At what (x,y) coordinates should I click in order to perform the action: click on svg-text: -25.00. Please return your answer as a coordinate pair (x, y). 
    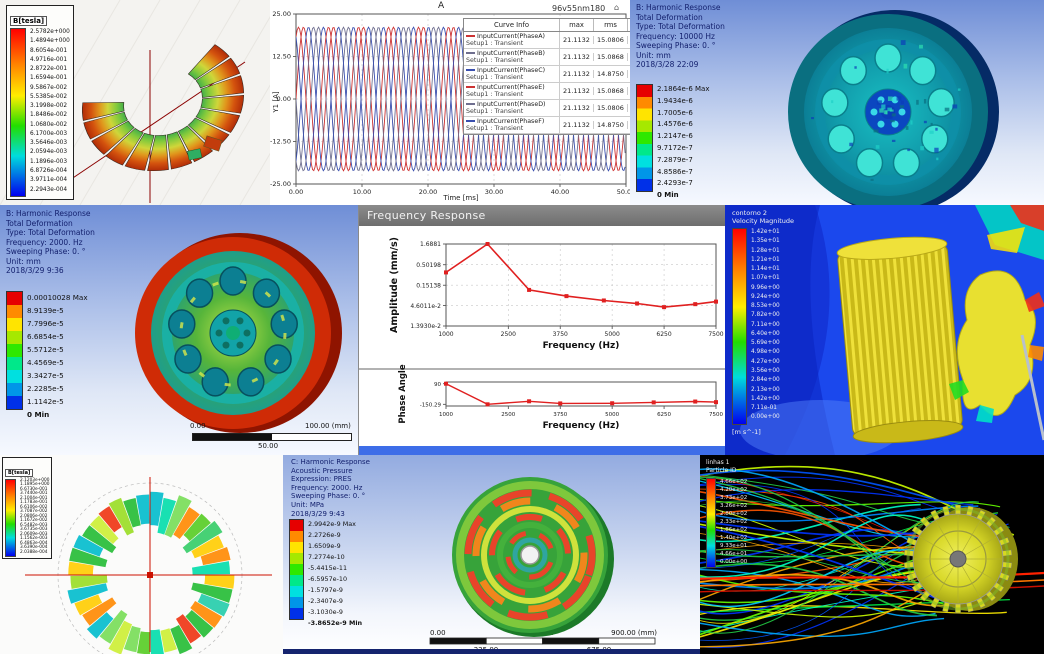
    Looking at the image, I should click on (280, 184).